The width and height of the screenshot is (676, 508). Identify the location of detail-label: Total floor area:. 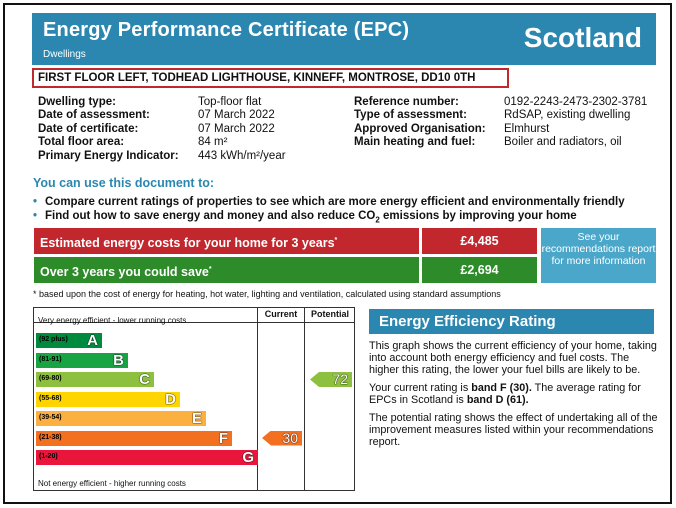
(81, 142).